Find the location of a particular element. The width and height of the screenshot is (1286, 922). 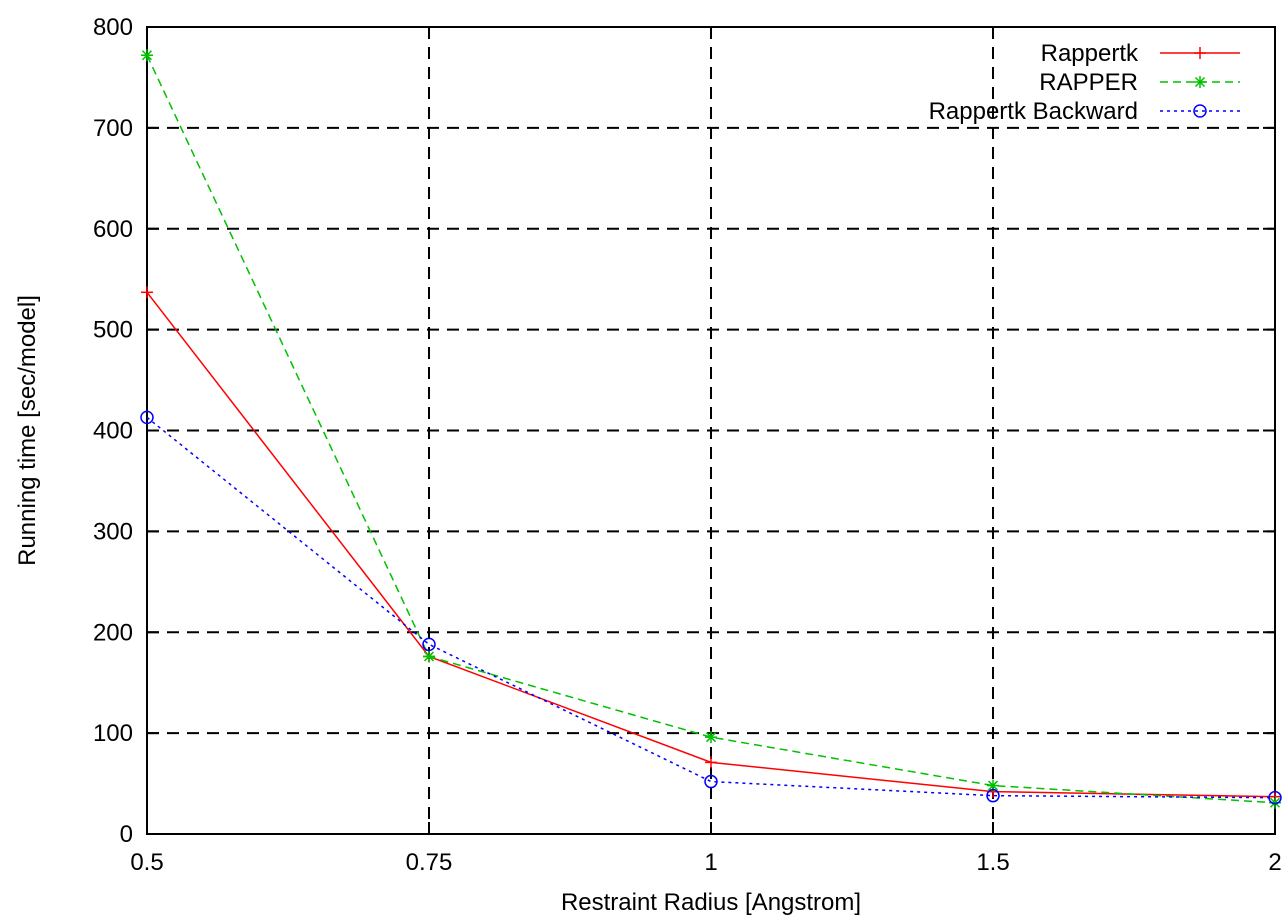

x-tick-label: 1.5 is located at coordinates (992, 862).